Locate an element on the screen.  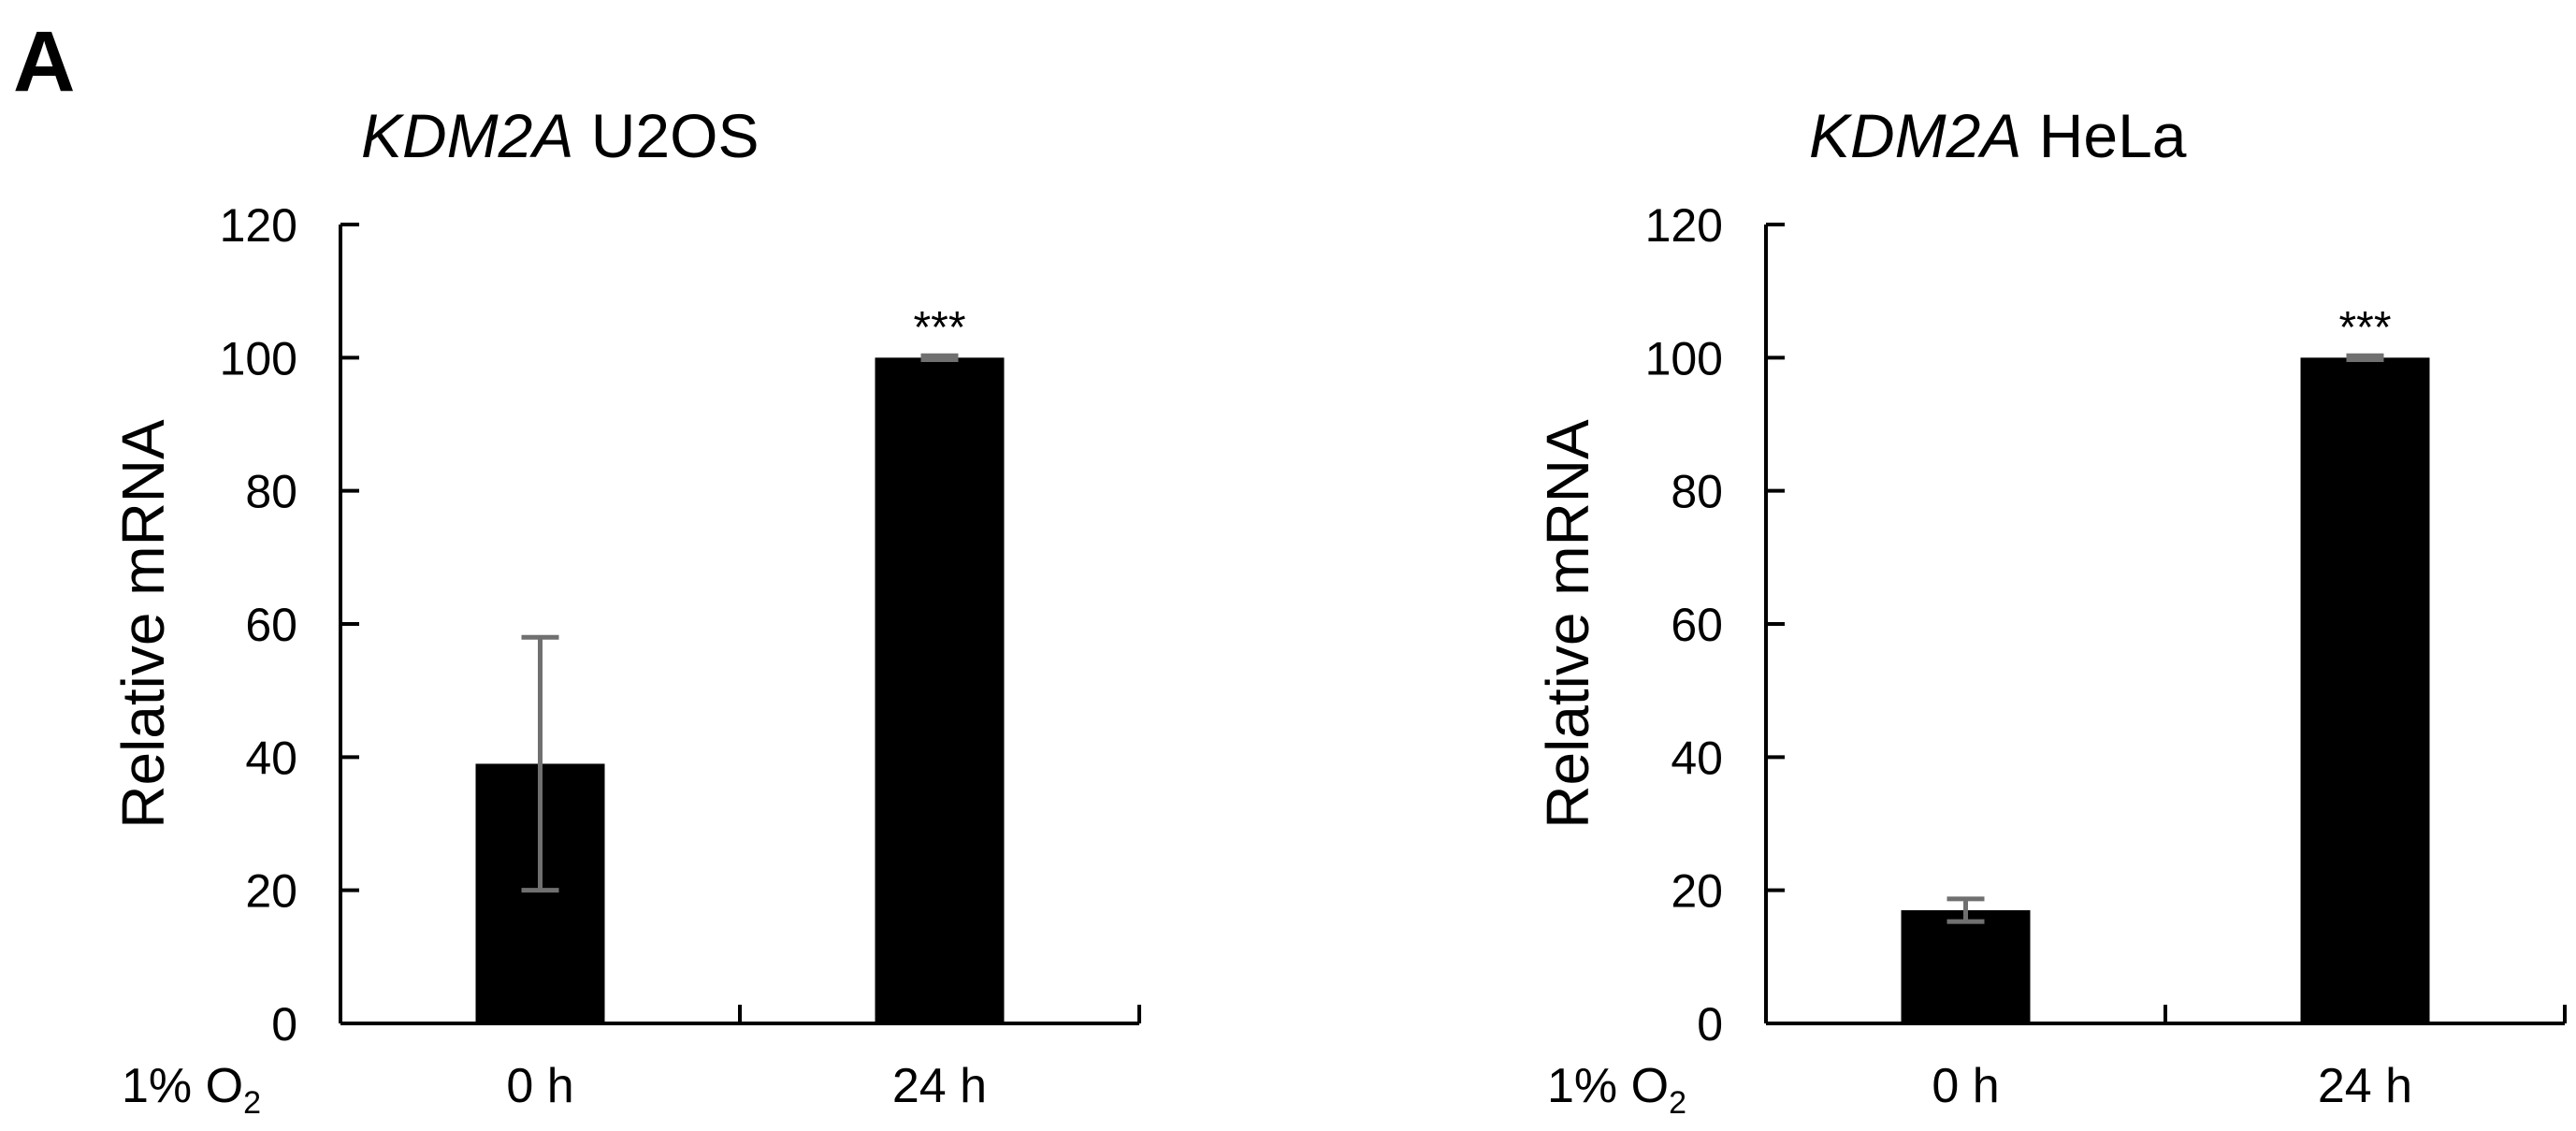
chart-title-u2os: KDM2A U2OS is located at coordinates (560, 136).